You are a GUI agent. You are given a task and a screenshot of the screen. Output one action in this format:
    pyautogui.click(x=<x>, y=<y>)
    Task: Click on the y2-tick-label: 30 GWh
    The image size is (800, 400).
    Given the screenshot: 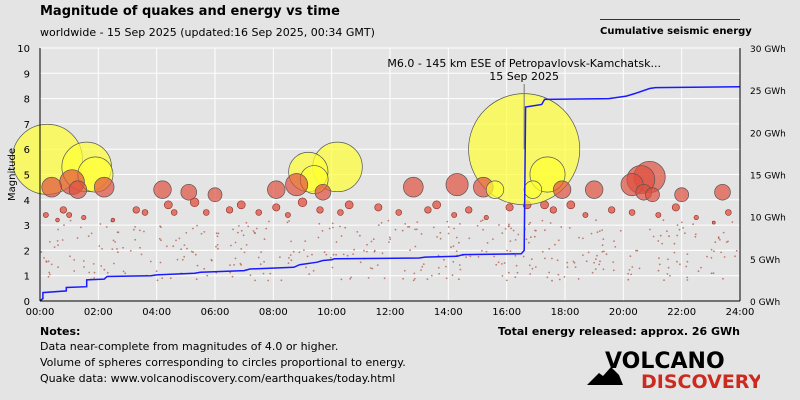 What is the action you would take?
    pyautogui.click(x=768, y=50)
    